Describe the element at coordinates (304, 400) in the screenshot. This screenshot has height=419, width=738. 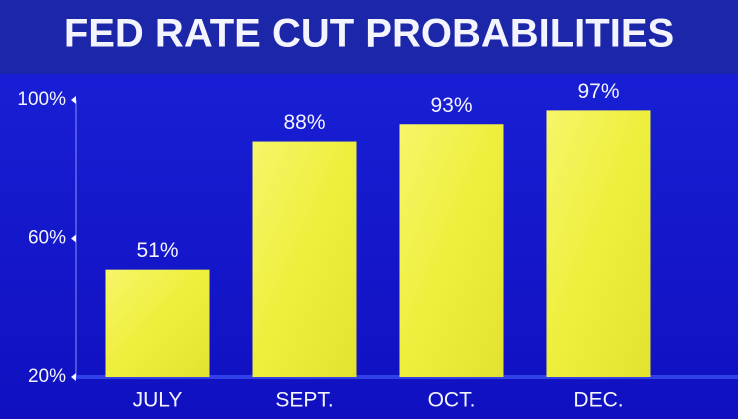
I see `x-tick-label: SEPT.` at that location.